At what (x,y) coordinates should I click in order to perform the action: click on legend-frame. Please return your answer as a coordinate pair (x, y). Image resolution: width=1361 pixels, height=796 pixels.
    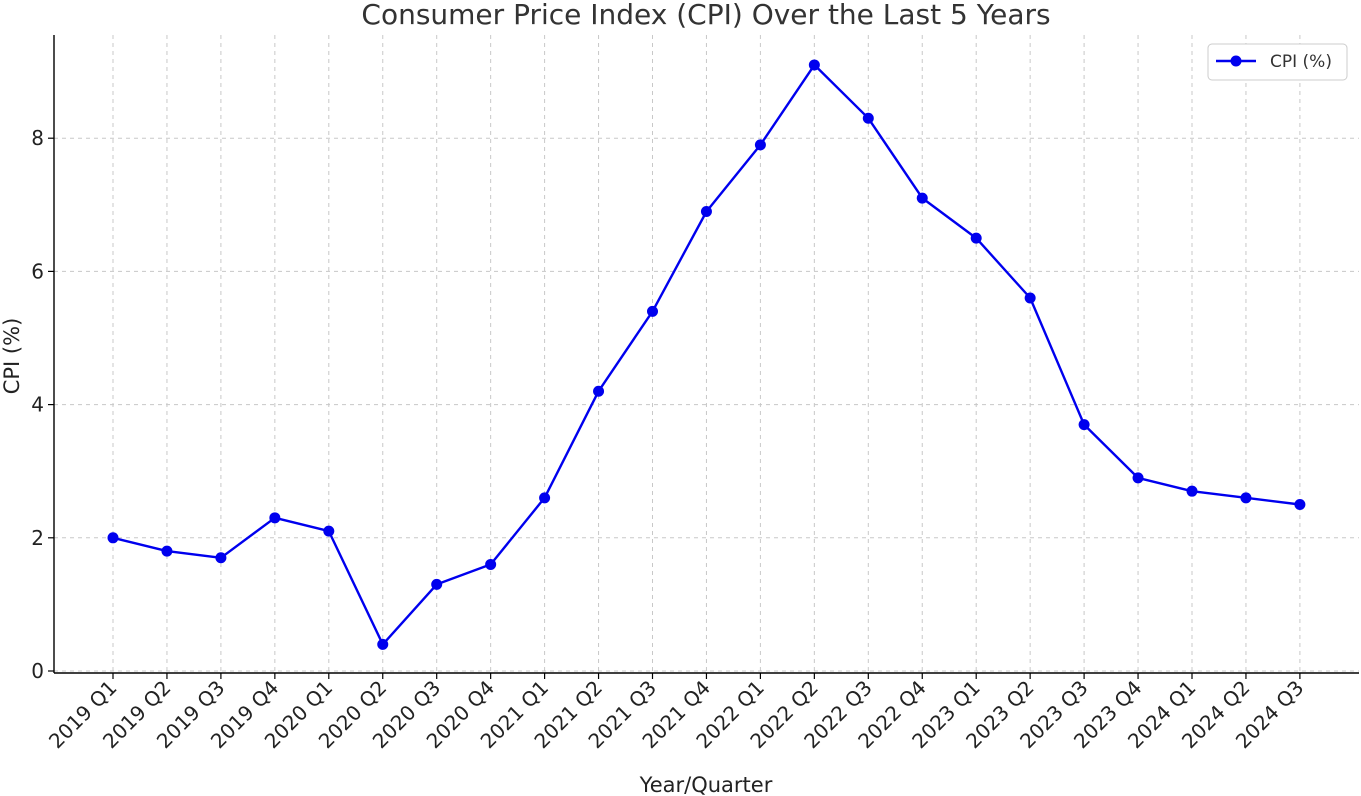
    Looking at the image, I should click on (1277, 62).